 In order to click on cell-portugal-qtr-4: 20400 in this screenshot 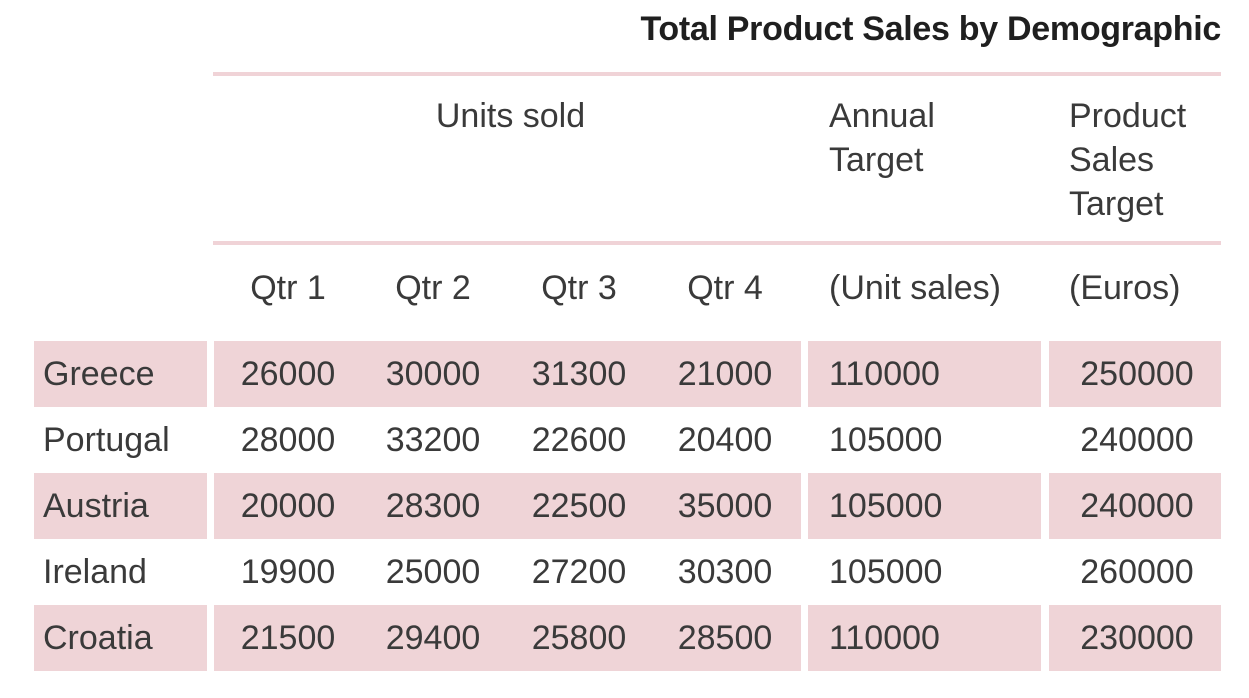, I will do `click(725, 440)`.